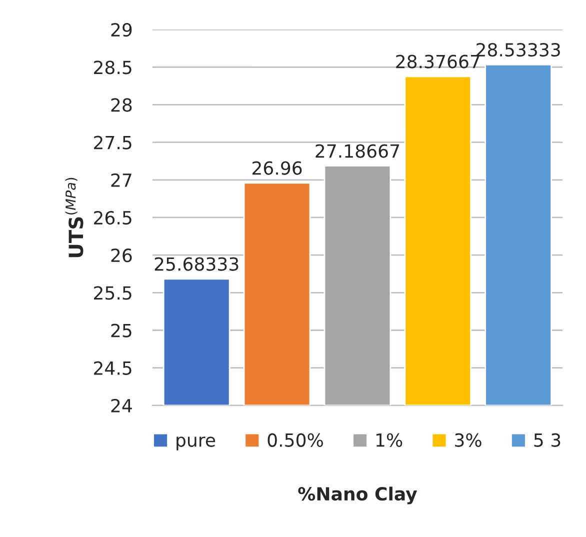 This screenshot has height=537, width=586. What do you see at coordinates (121, 180) in the screenshot?
I see `y-tick-label: 27` at bounding box center [121, 180].